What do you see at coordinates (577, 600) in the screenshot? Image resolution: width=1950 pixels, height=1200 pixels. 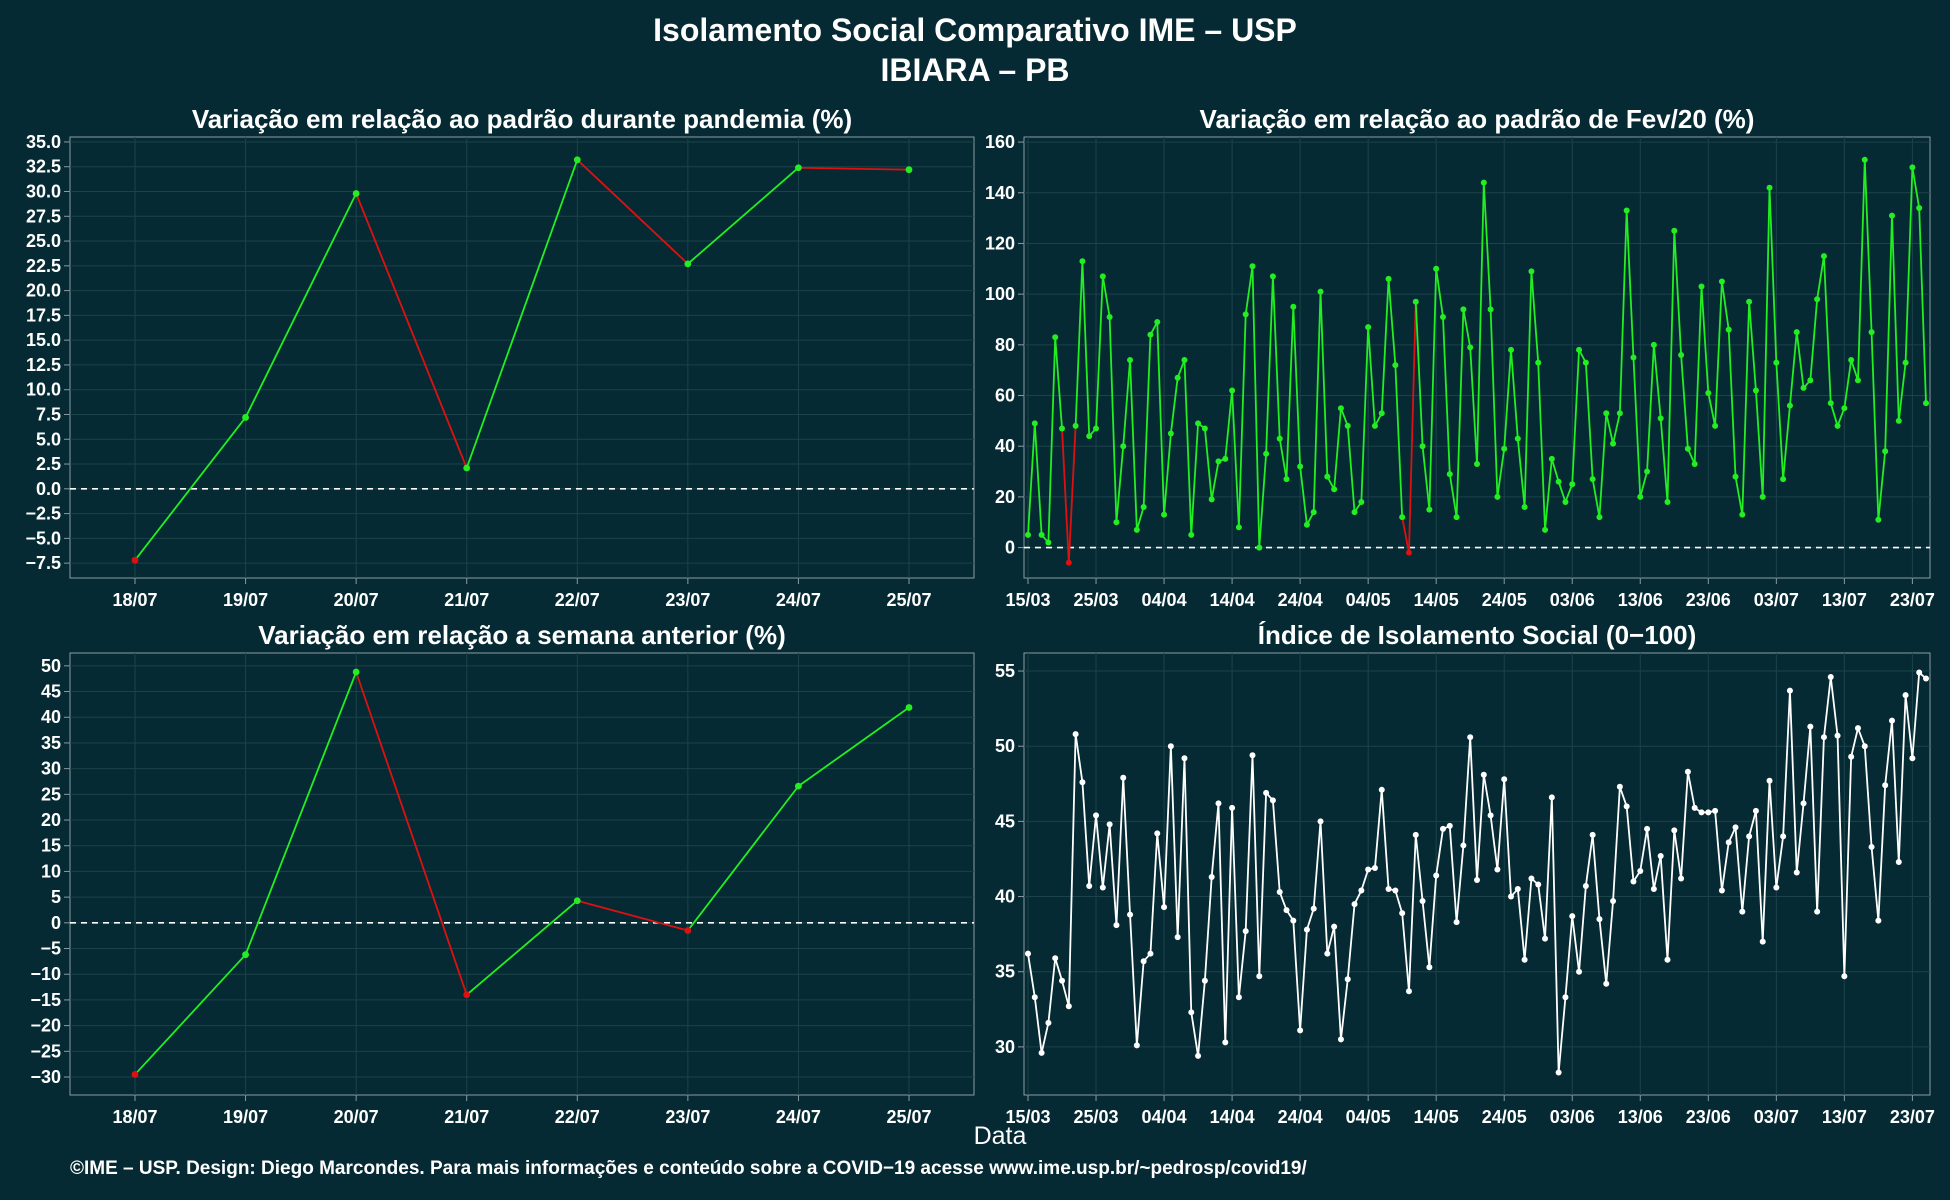 I see `x-tick-label: 22/07` at bounding box center [577, 600].